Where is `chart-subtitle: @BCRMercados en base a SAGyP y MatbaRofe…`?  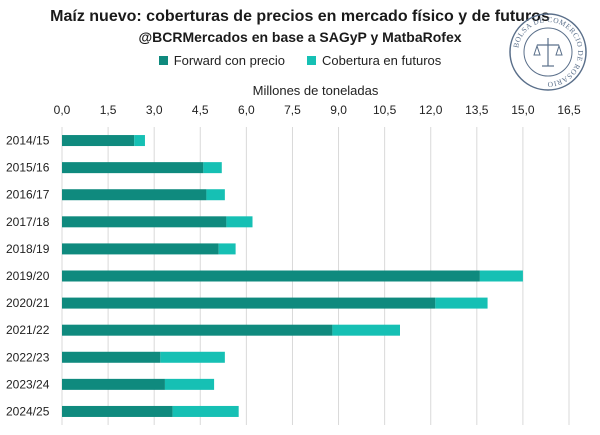
chart-subtitle: @BCRMercados en base a SAGyP y MatbaRofe… is located at coordinates (300, 37).